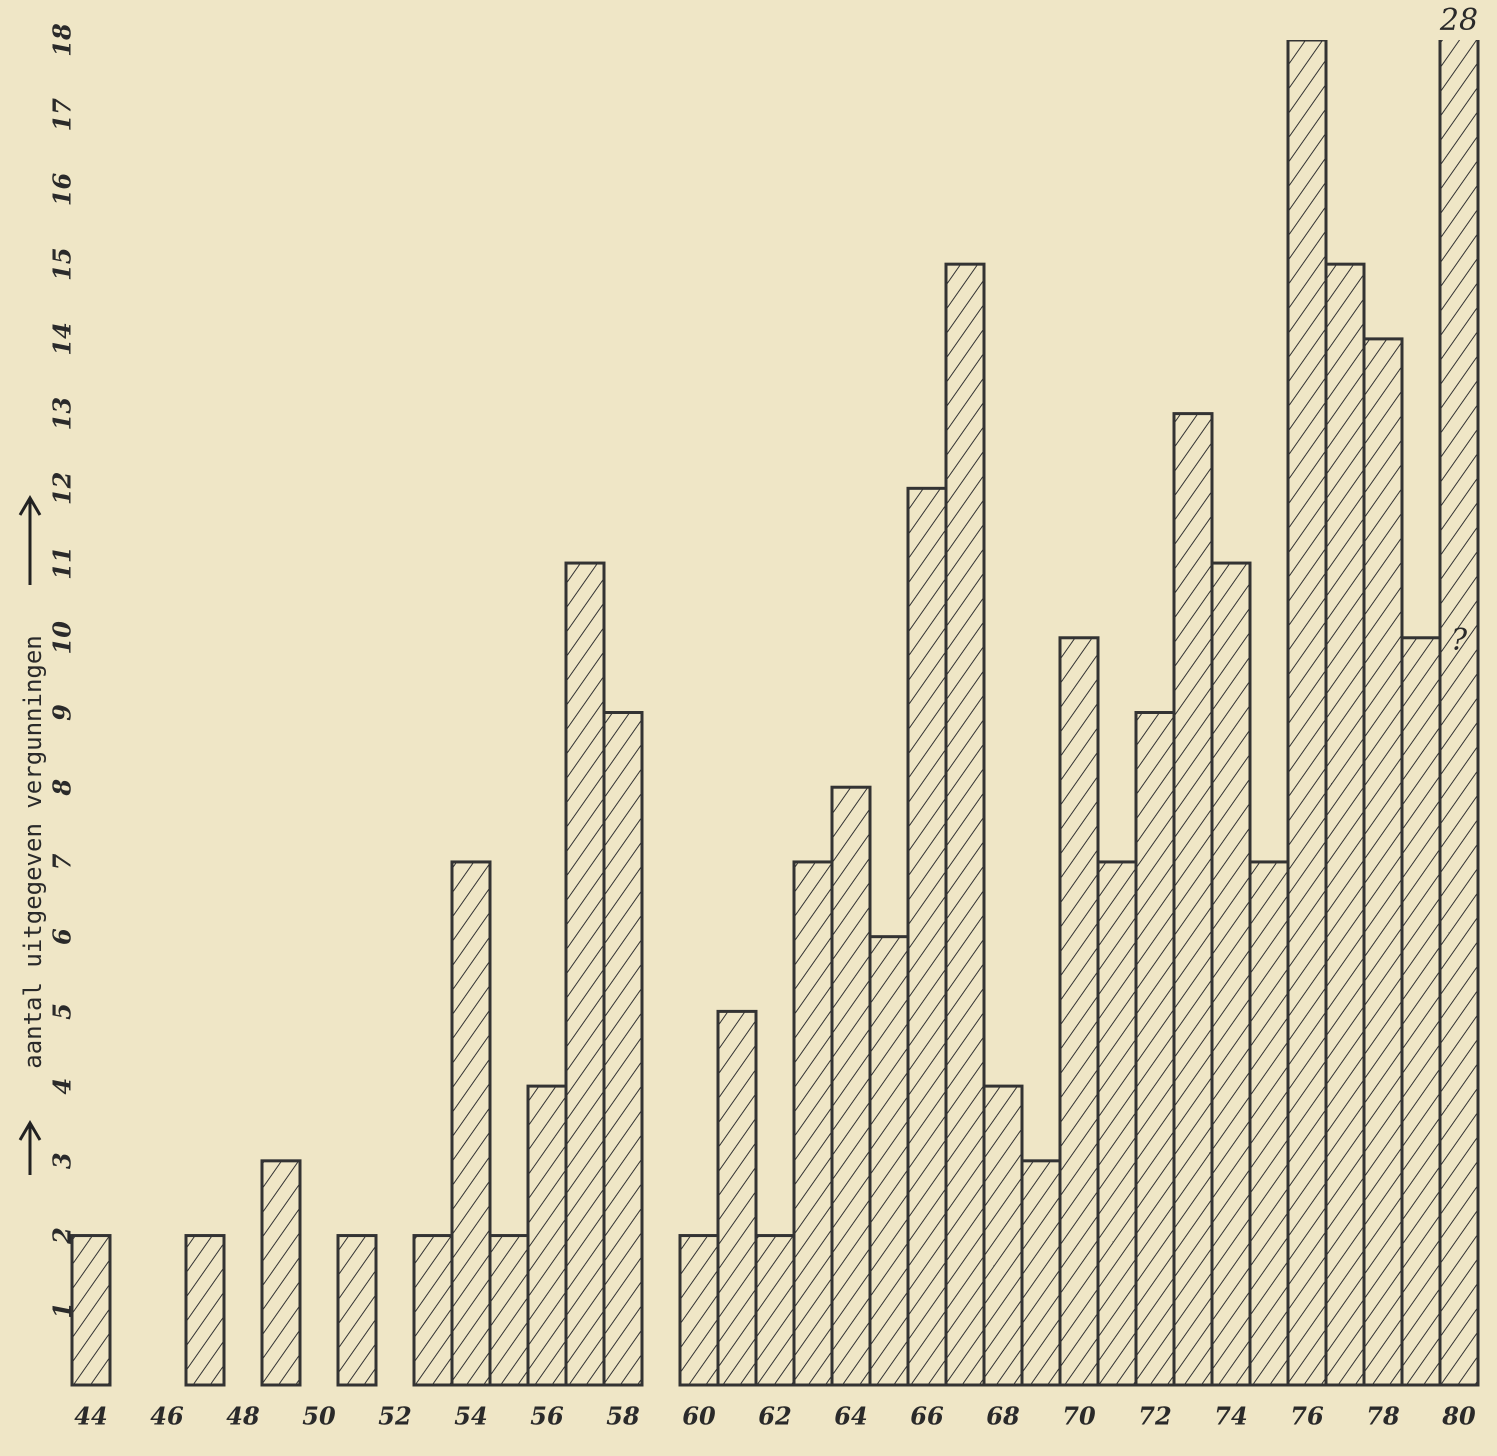 The image size is (1497, 1456). What do you see at coordinates (62, 413) in the screenshot?
I see `y-tick-label: 13` at bounding box center [62, 413].